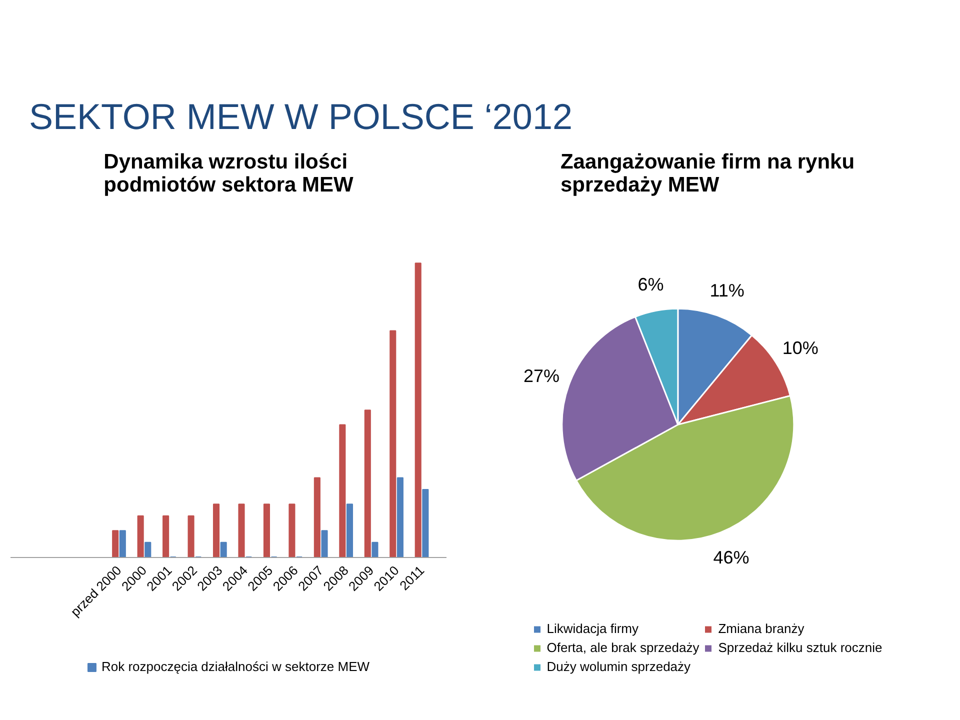 The width and height of the screenshot is (960, 720). What do you see at coordinates (541, 376) in the screenshot?
I see `data-label: 27%` at bounding box center [541, 376].